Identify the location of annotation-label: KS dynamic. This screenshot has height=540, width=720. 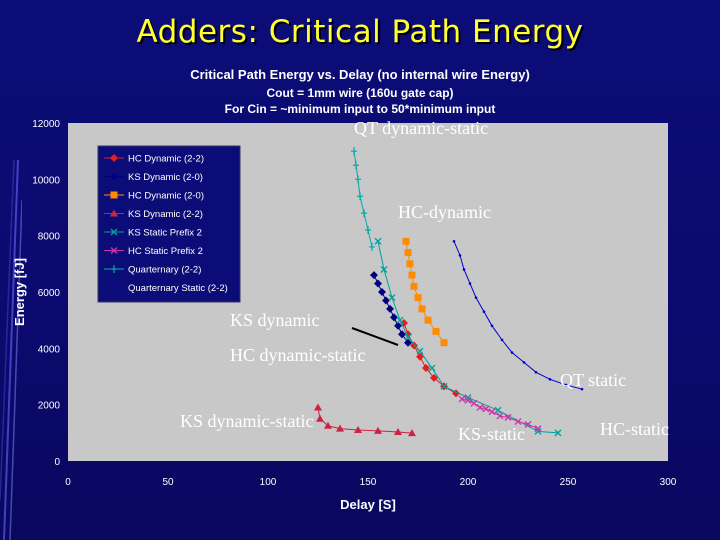
(275, 320).